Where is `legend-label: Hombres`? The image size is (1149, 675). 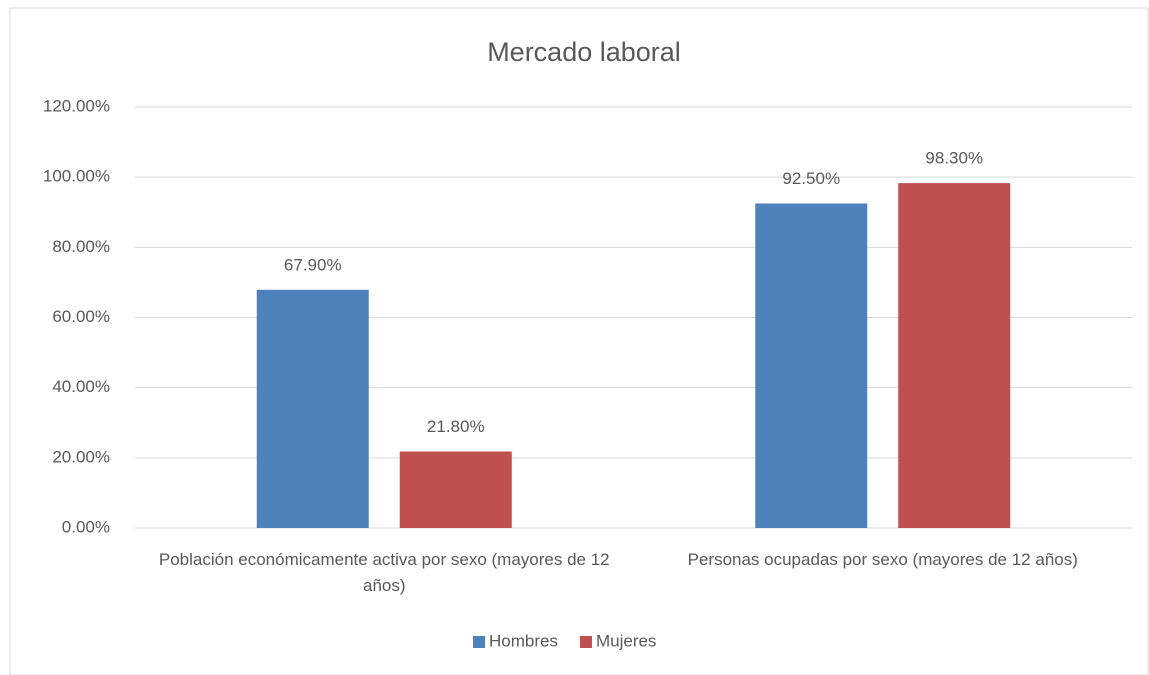 legend-label: Hombres is located at coordinates (523, 640).